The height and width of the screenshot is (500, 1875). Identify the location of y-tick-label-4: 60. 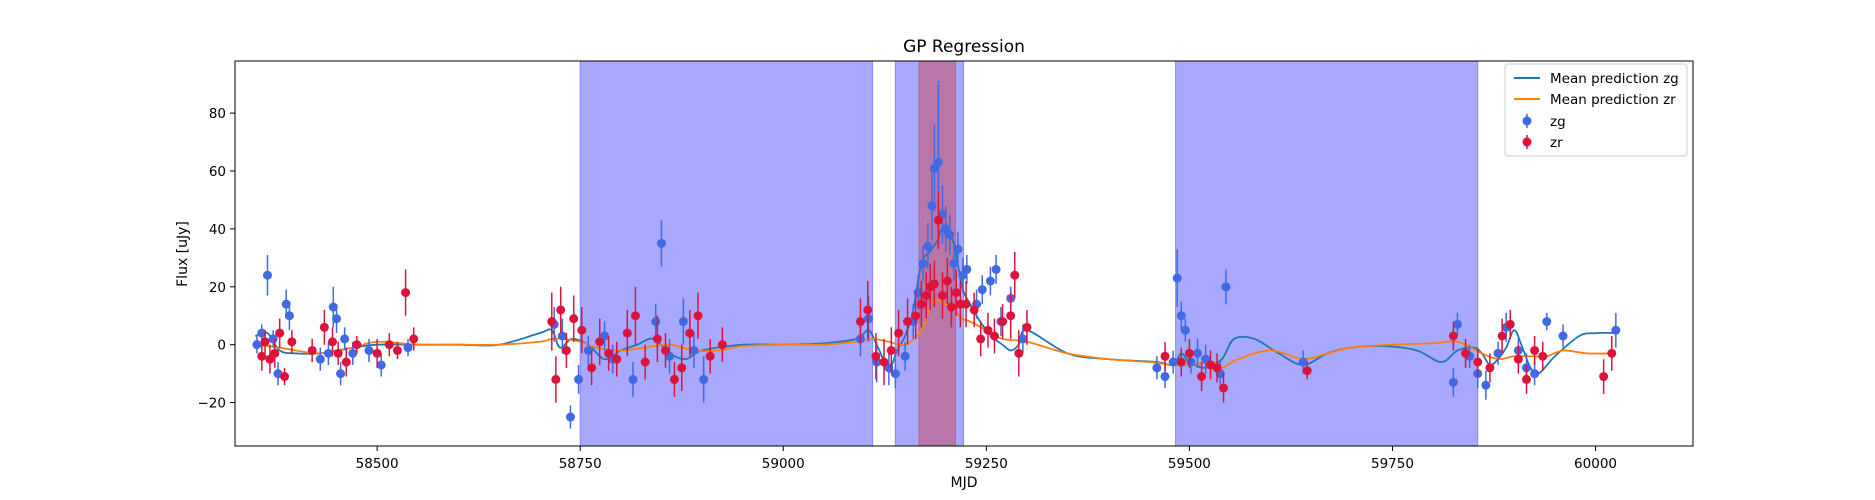
(217, 172).